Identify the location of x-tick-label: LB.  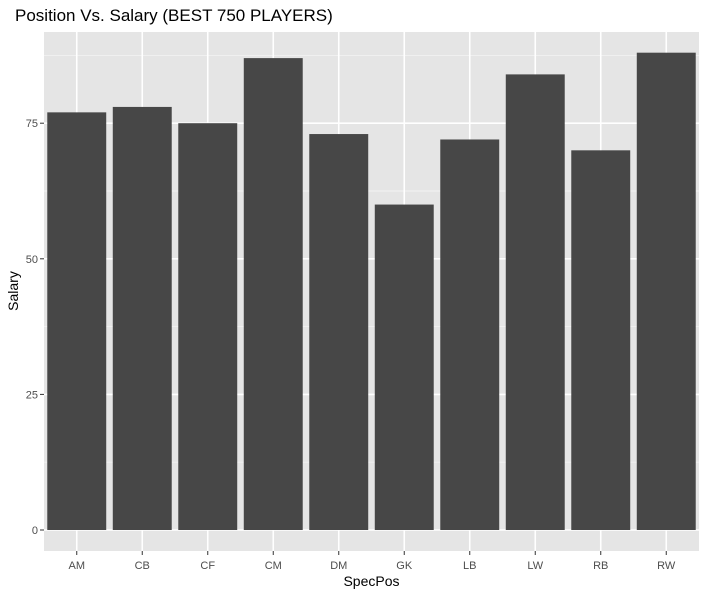
(469, 566).